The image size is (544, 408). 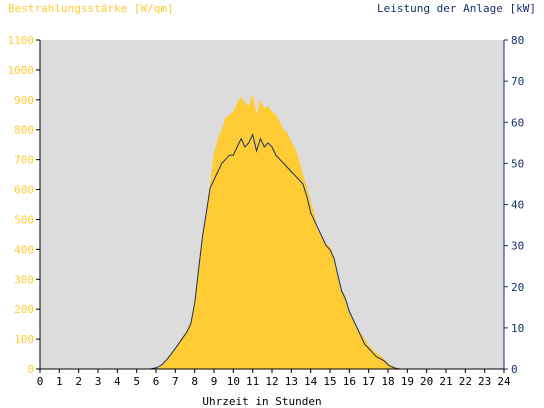 What do you see at coordinates (517, 81) in the screenshot?
I see `right-tick-label: 70` at bounding box center [517, 81].